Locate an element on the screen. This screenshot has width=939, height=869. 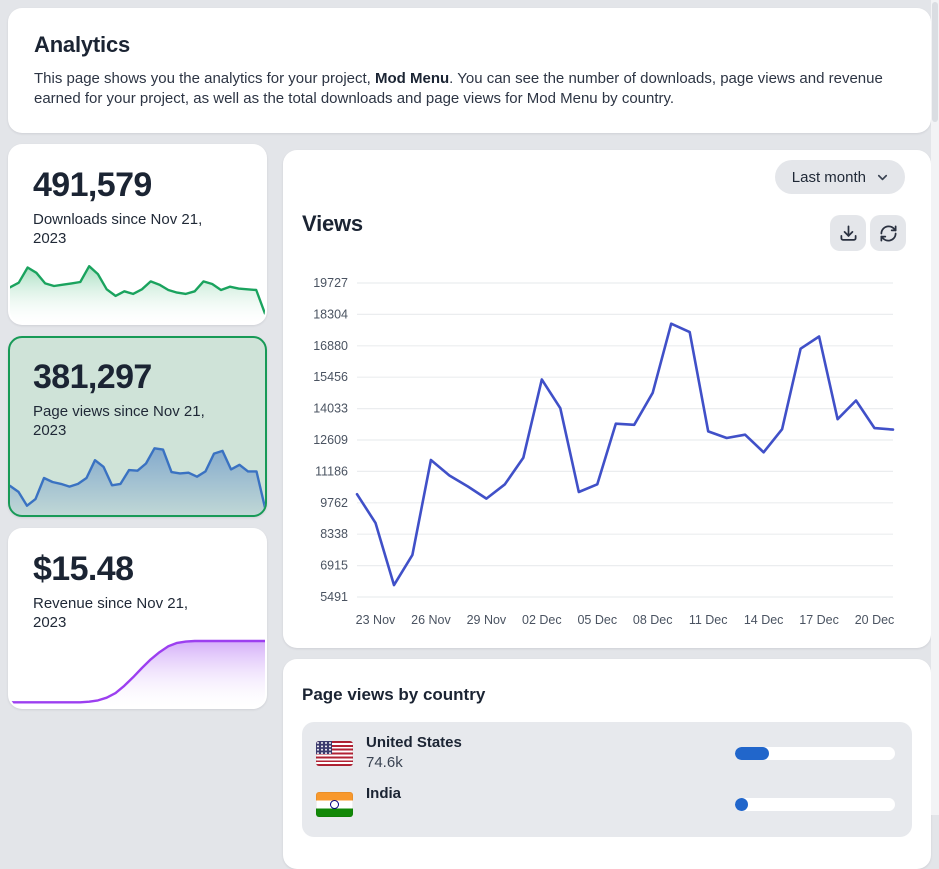
page-title: Analytics is located at coordinates (82, 44).